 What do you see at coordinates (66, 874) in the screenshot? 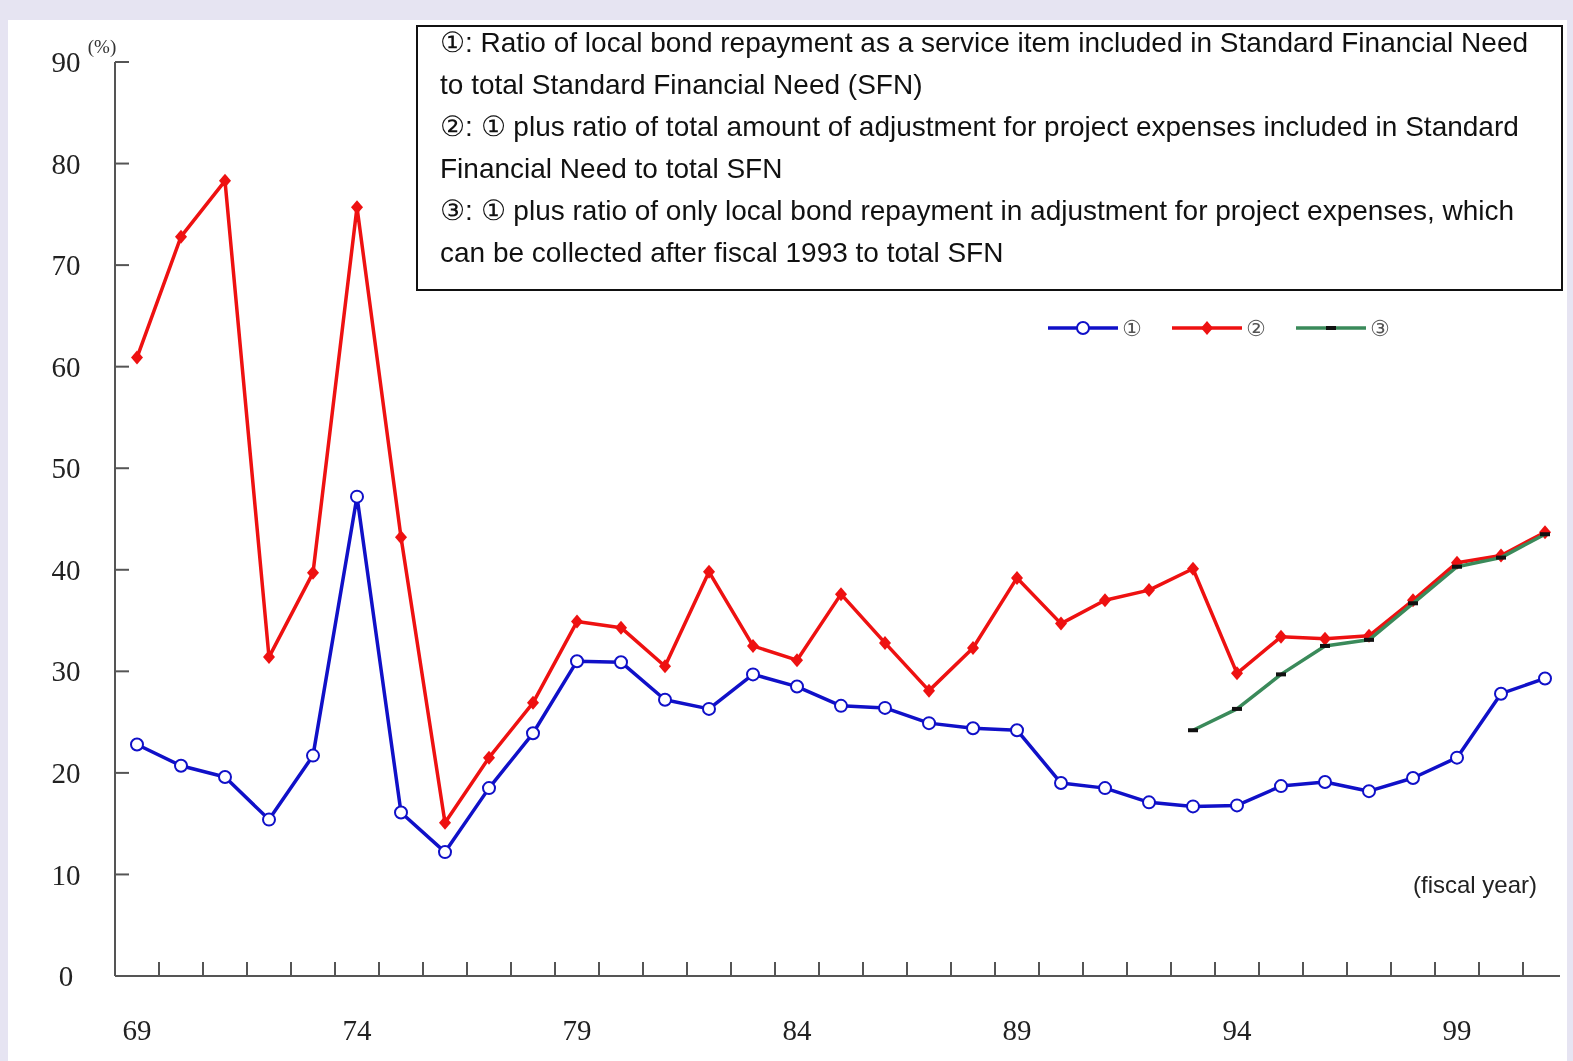
I see `y-tick-label: 10` at bounding box center [66, 874].